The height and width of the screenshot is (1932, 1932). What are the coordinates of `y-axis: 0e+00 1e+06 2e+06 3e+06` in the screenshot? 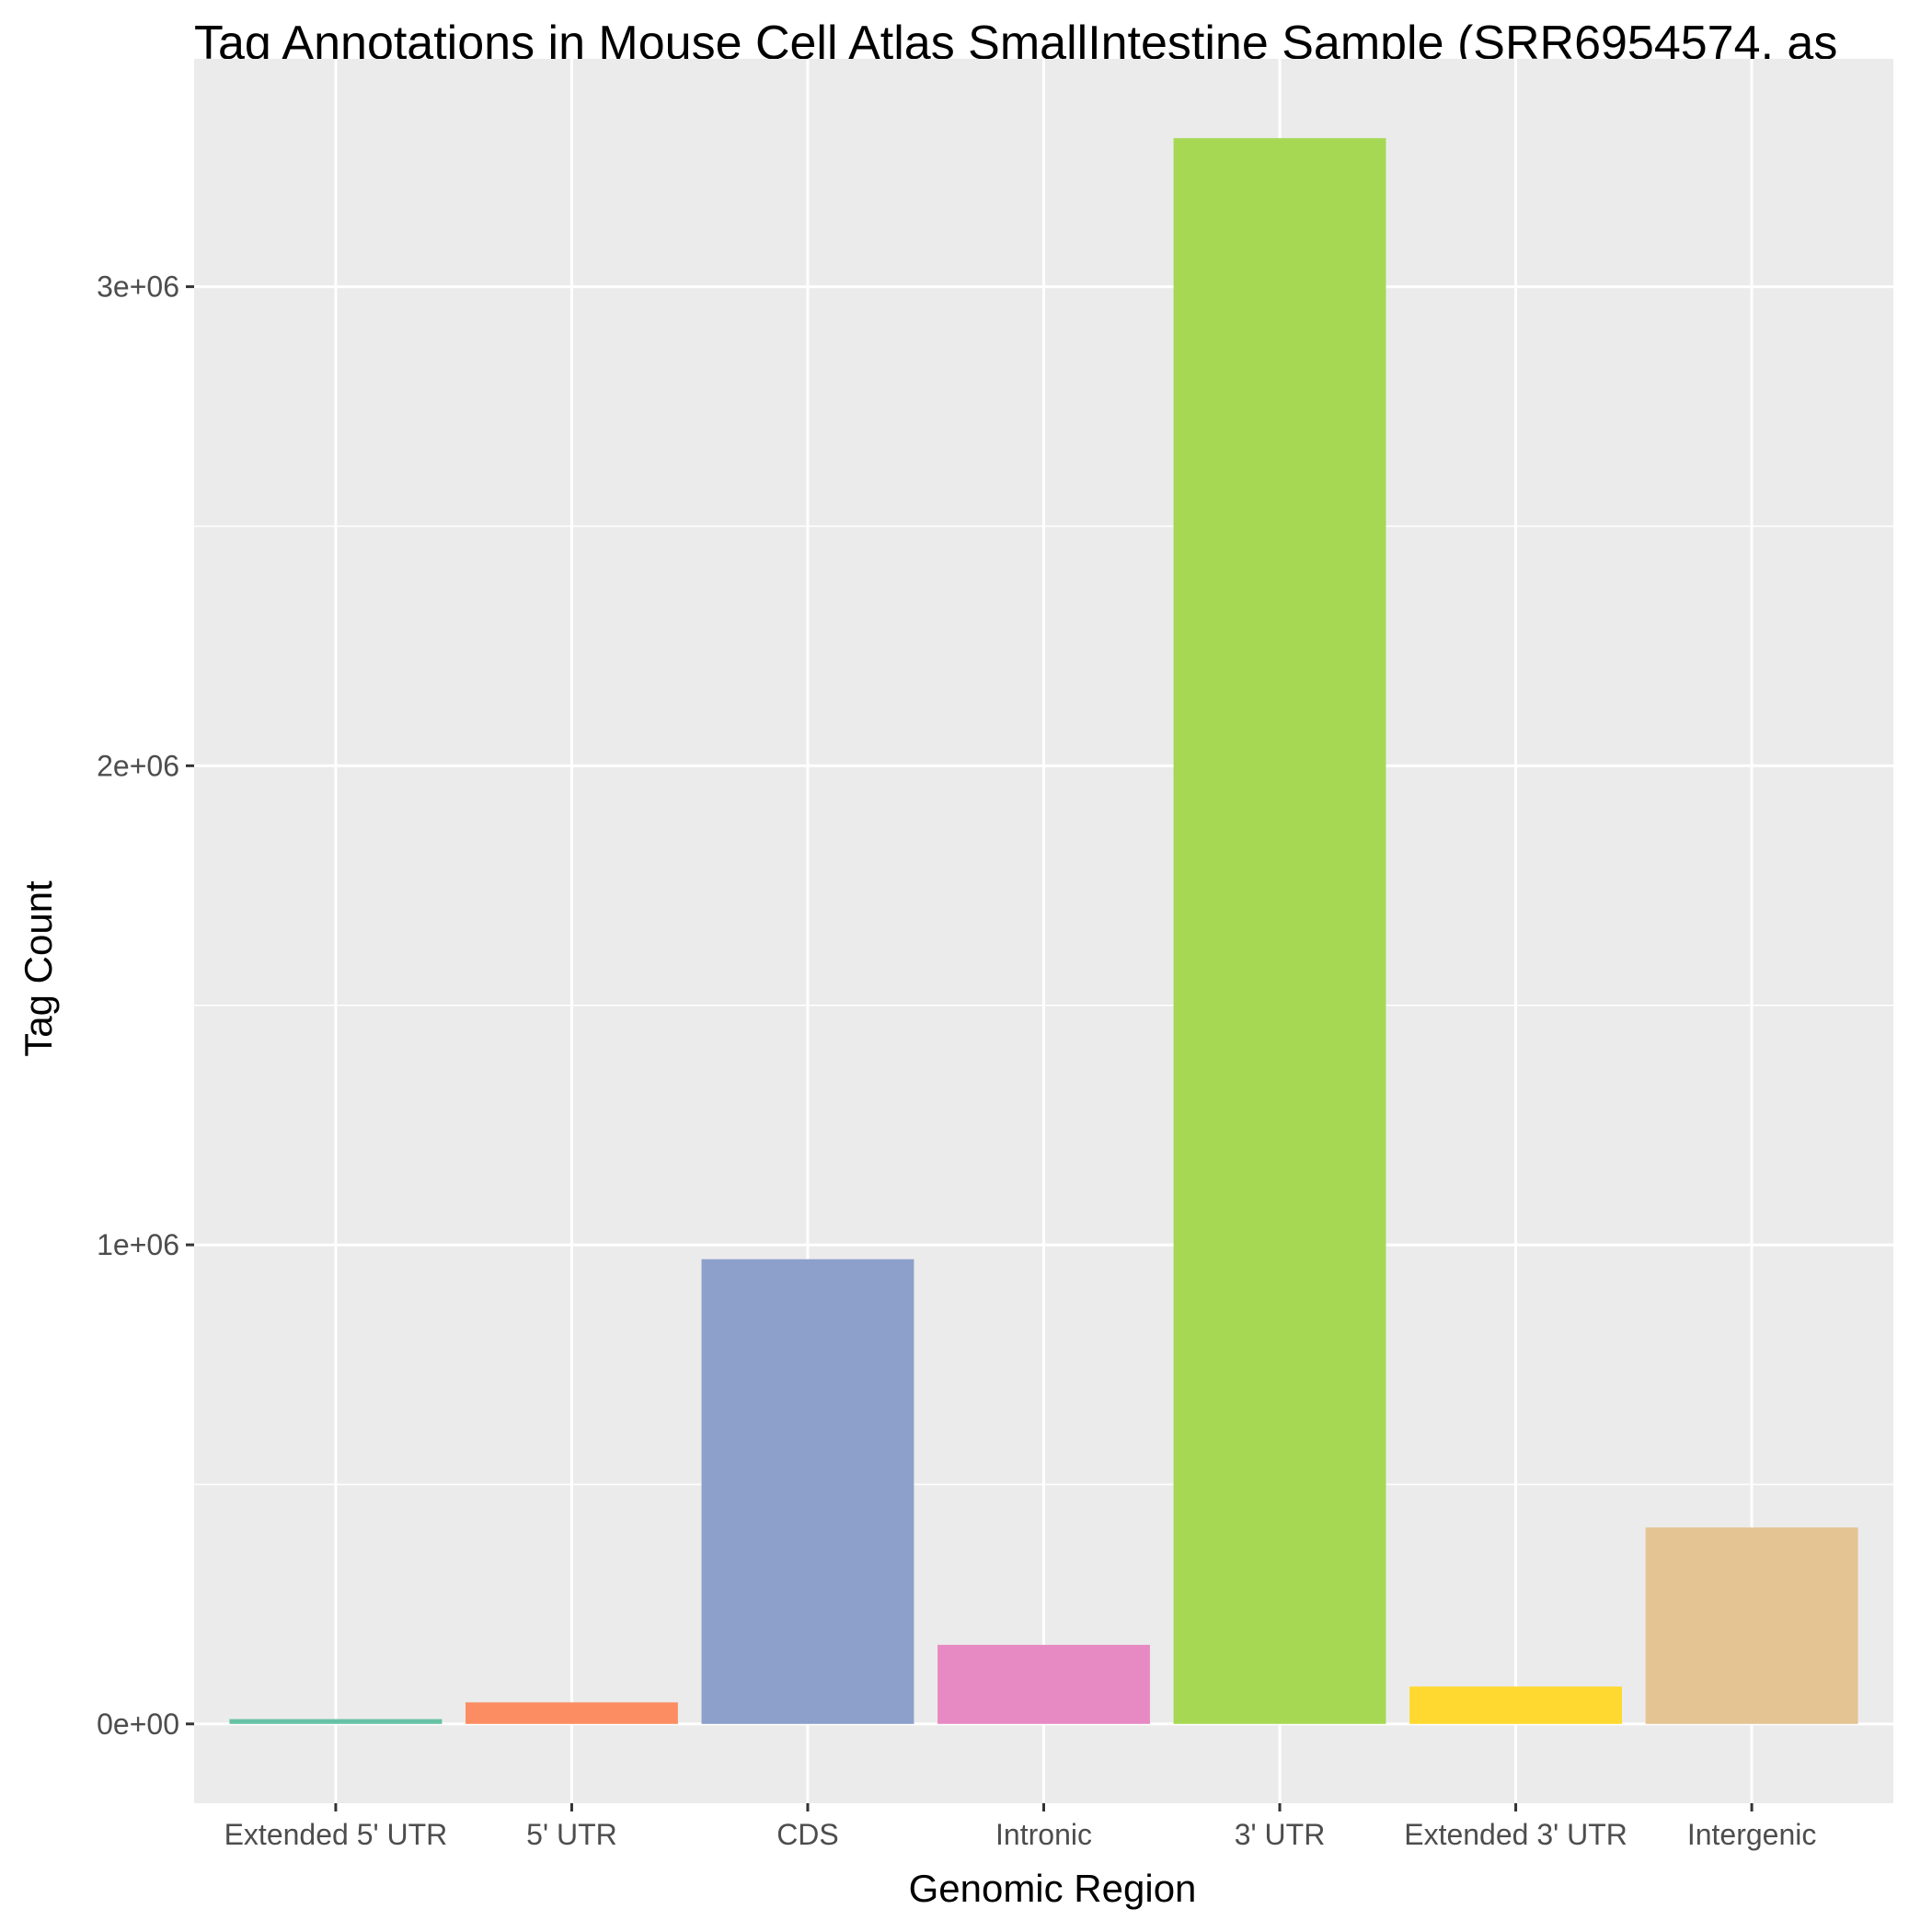 It's located at (145, 1005).